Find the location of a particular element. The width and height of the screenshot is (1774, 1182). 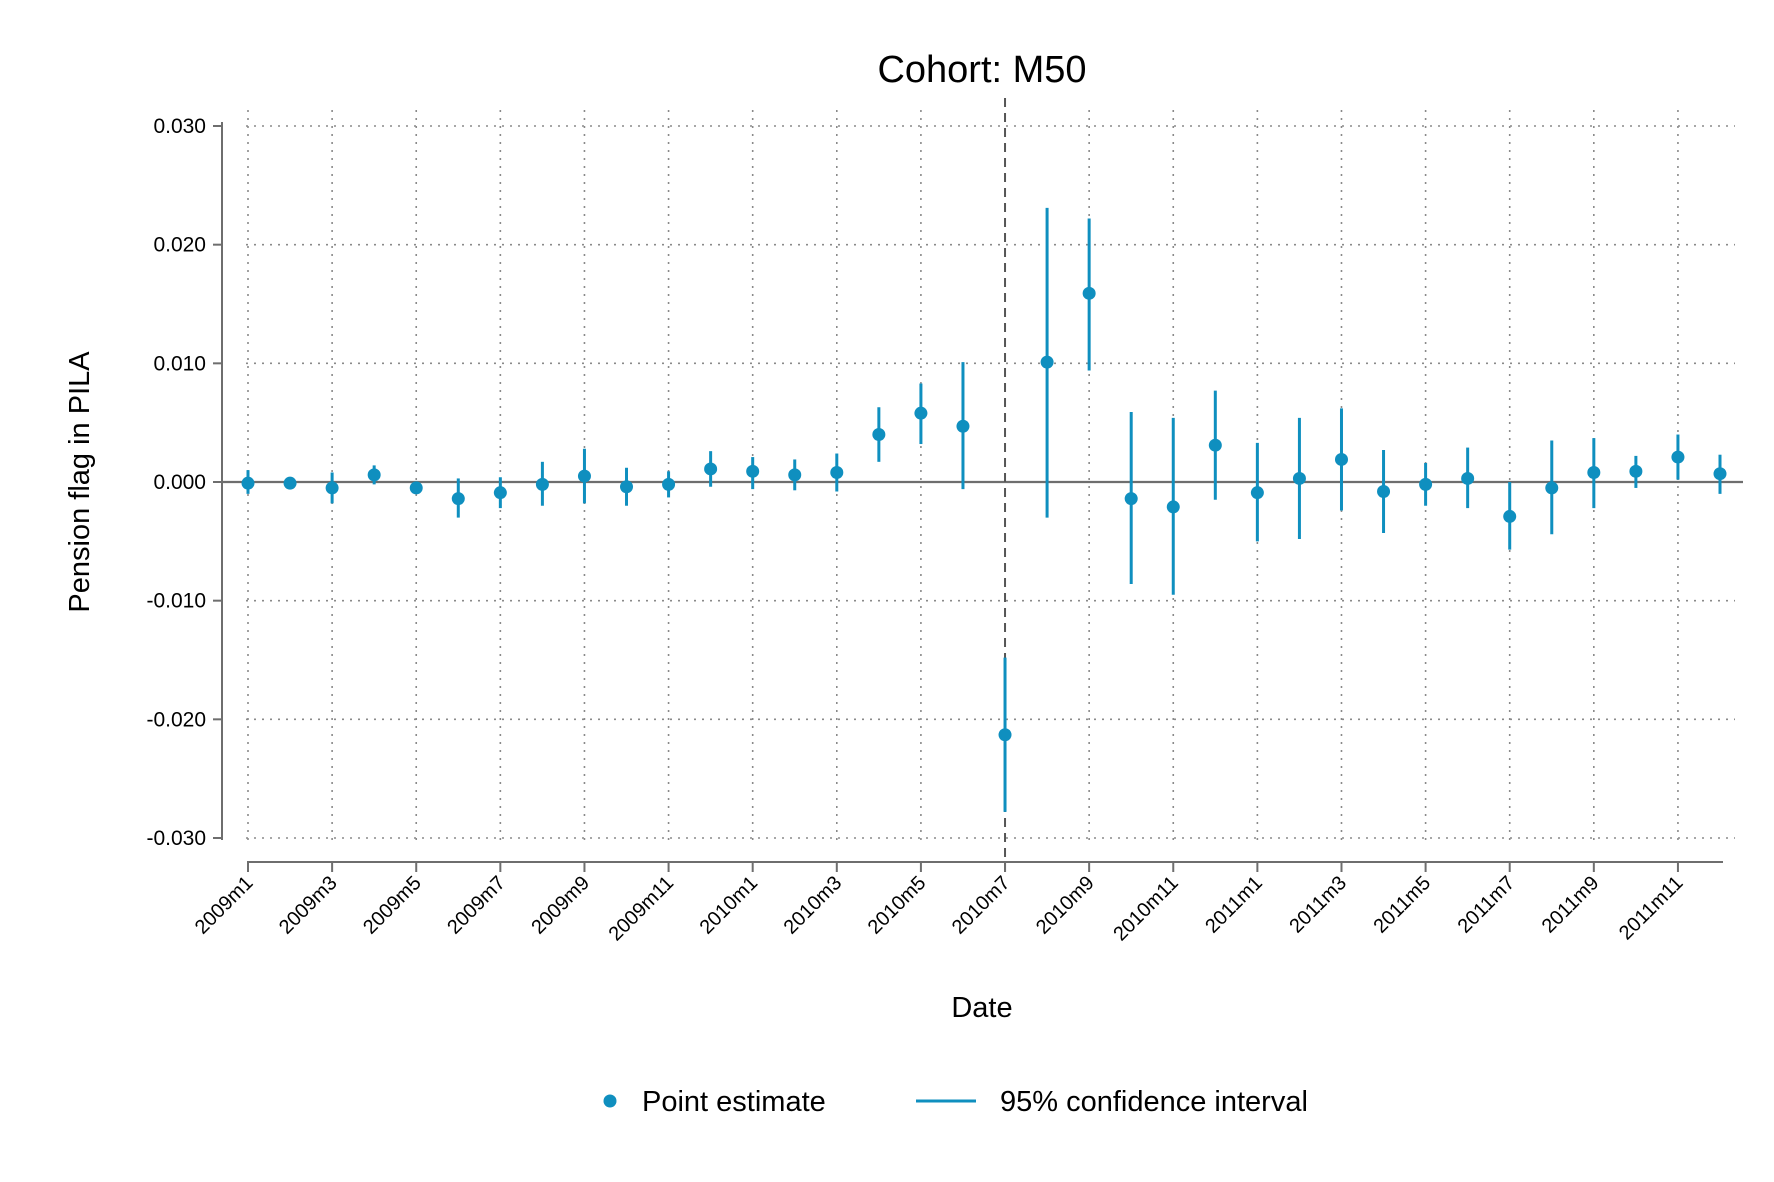

x-tick-label: 2010m5 is located at coordinates (897, 905).